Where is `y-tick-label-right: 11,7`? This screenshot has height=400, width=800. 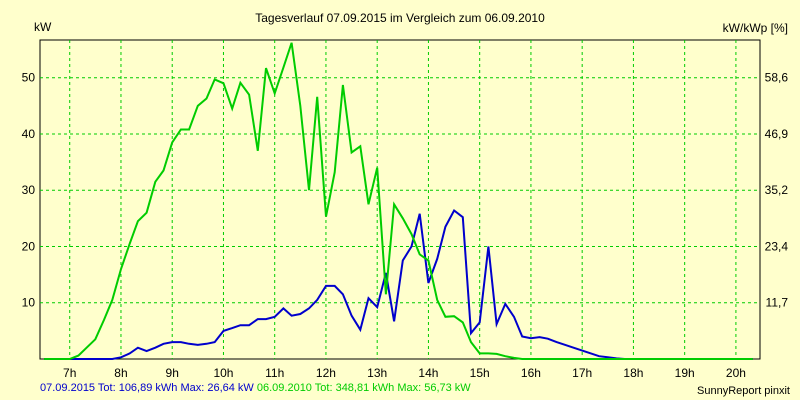
y-tick-label-right: 11,7 is located at coordinates (777, 303).